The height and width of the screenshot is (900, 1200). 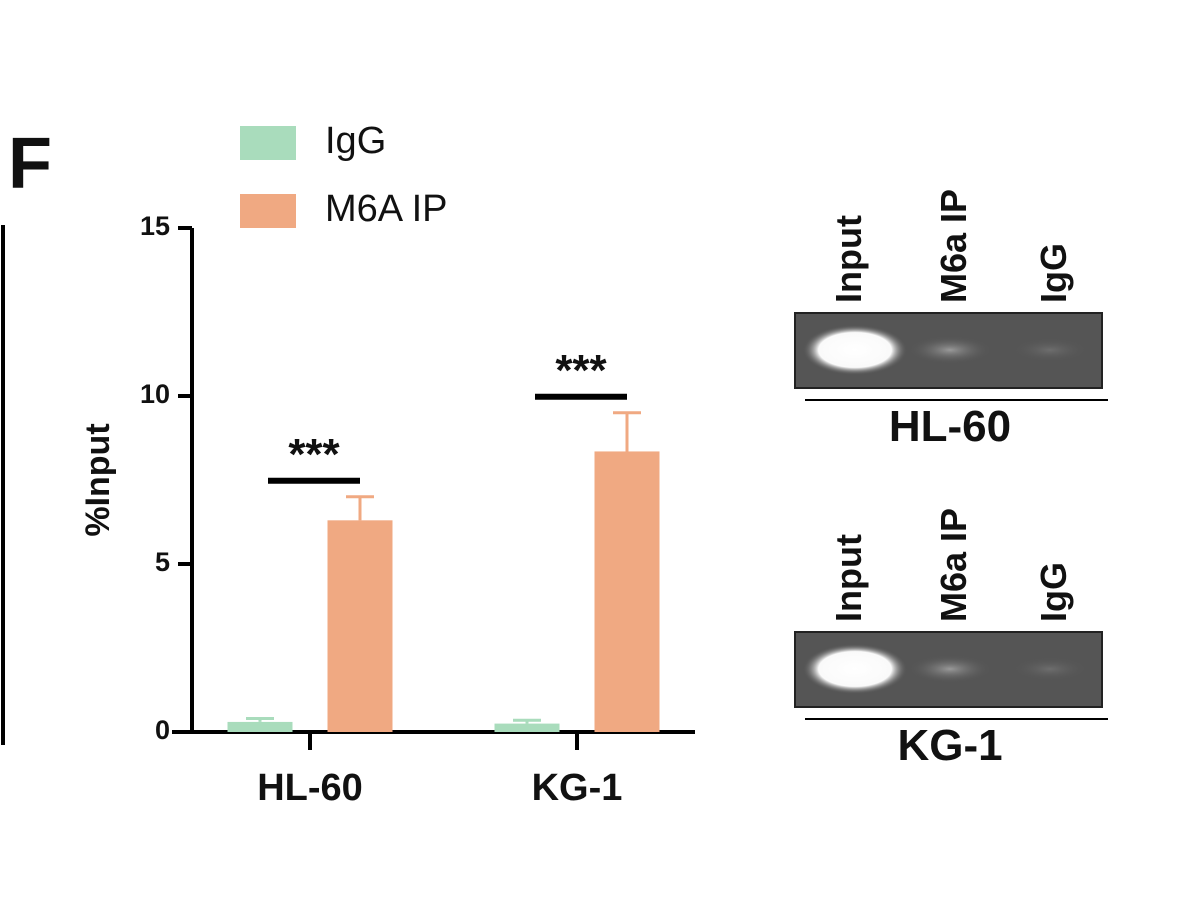 What do you see at coordinates (155, 226) in the screenshot?
I see `y-tick-label: 15` at bounding box center [155, 226].